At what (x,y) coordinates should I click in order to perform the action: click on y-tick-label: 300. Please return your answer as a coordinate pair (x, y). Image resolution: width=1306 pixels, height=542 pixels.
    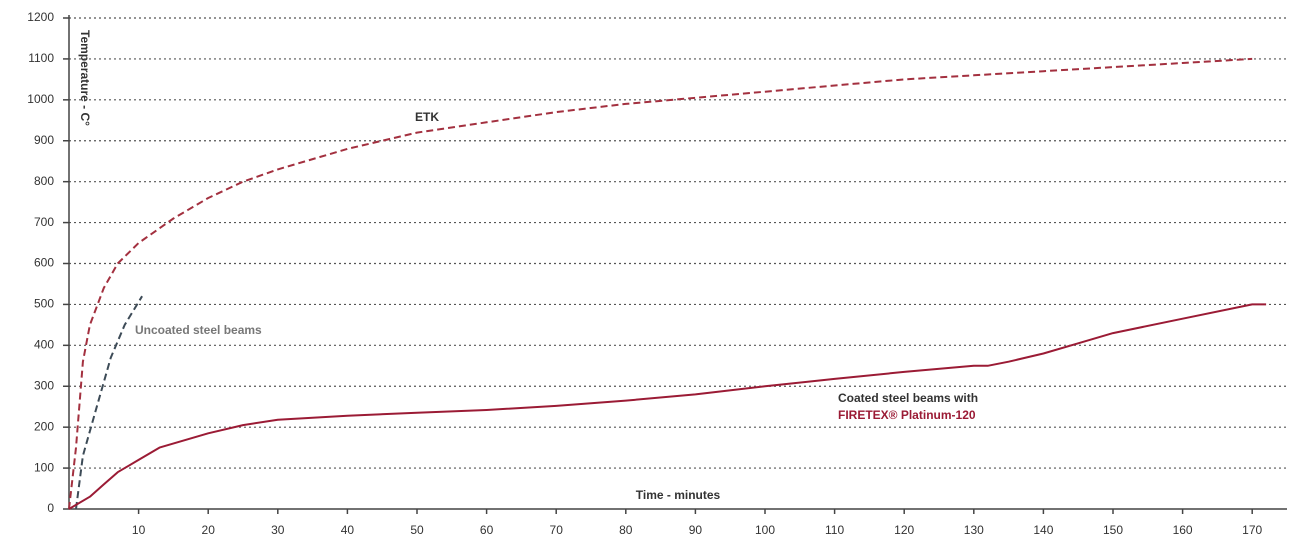
    Looking at the image, I should click on (44, 385).